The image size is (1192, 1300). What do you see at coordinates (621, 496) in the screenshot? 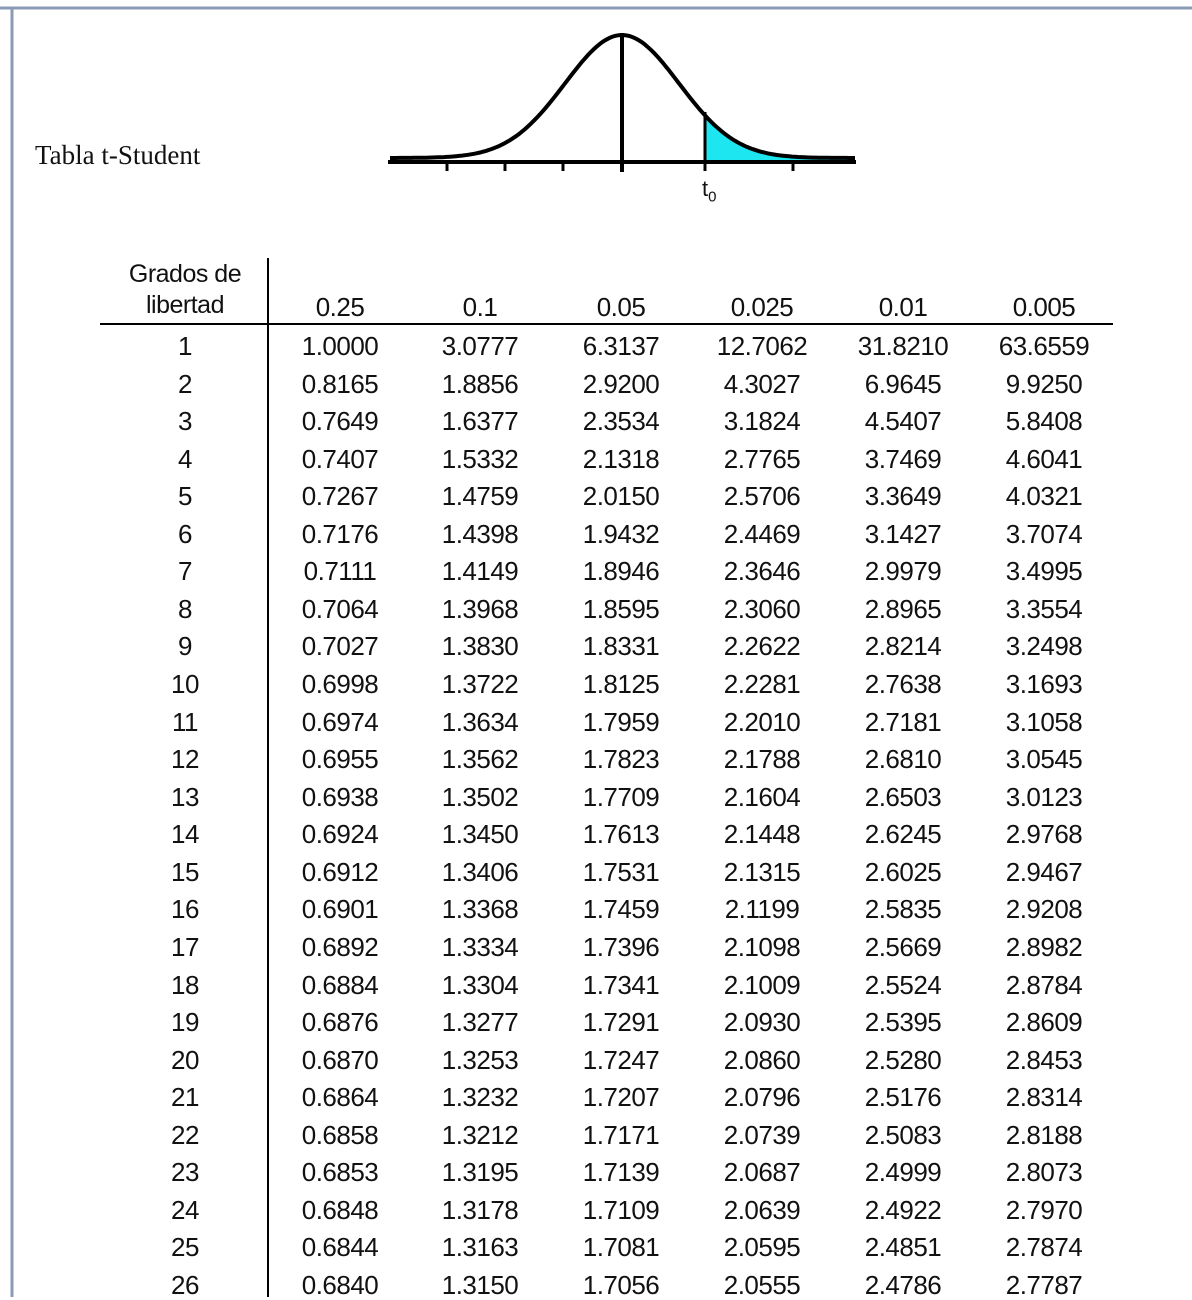
I see `table-cell: 2.0150` at bounding box center [621, 496].